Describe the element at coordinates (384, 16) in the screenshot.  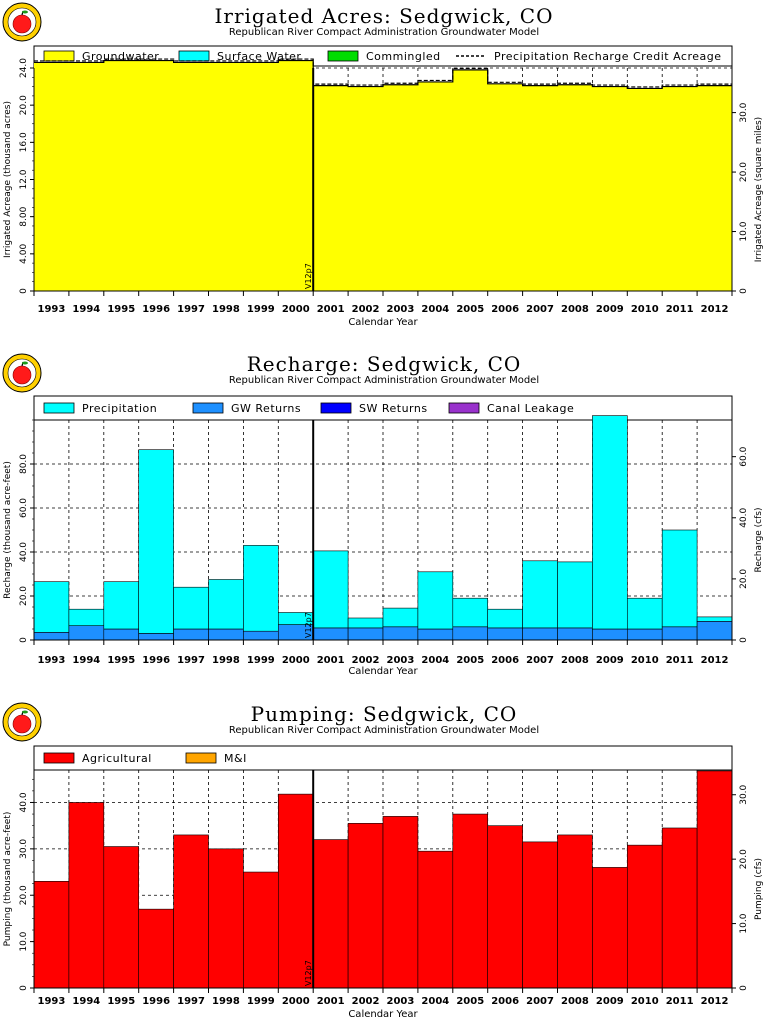
I see `chart-title: Irrigated Acres: Sedgwick, CO` at that location.